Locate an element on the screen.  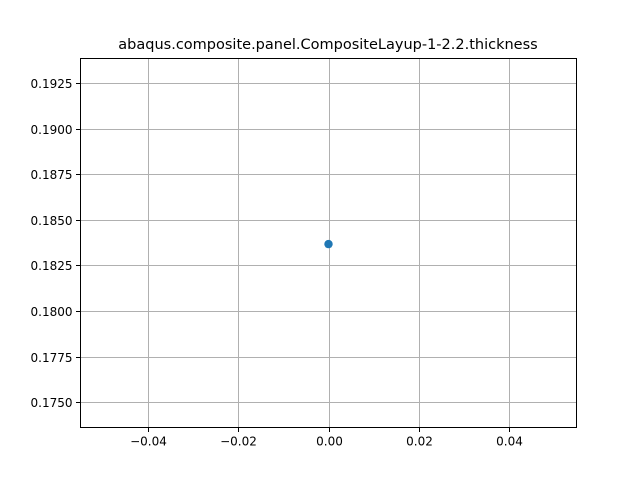
x-tick-label: 0.02 is located at coordinates (419, 442).